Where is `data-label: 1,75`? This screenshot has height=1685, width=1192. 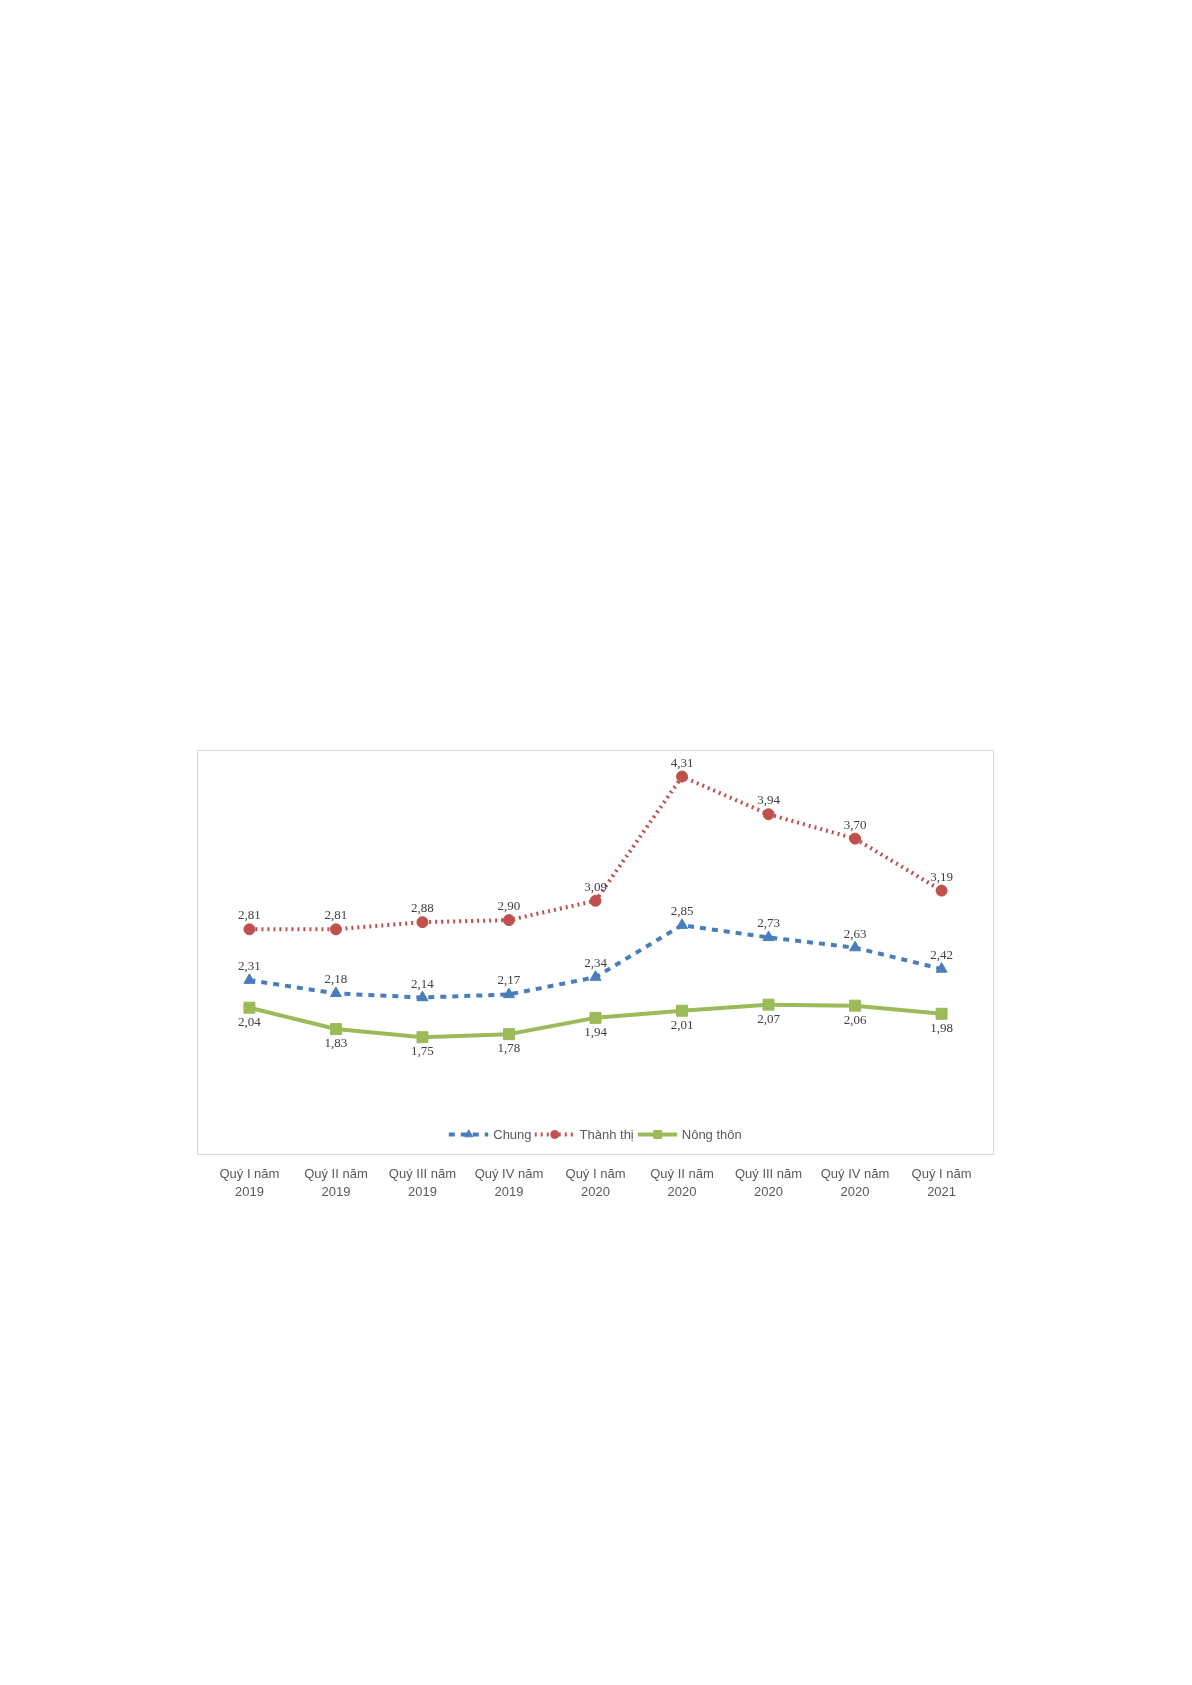
data-label: 1,75 is located at coordinates (422, 1051).